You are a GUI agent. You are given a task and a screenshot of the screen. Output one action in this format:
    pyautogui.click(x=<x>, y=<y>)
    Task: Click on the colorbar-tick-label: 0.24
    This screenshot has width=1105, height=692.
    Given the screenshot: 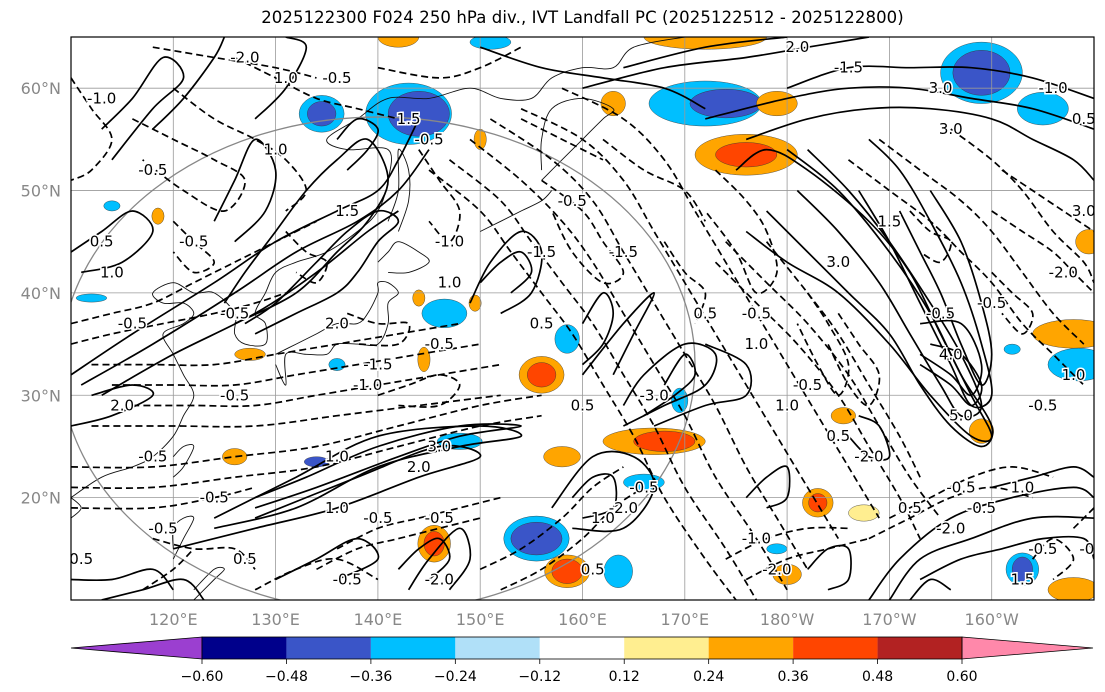 What is the action you would take?
    pyautogui.click(x=708, y=677)
    